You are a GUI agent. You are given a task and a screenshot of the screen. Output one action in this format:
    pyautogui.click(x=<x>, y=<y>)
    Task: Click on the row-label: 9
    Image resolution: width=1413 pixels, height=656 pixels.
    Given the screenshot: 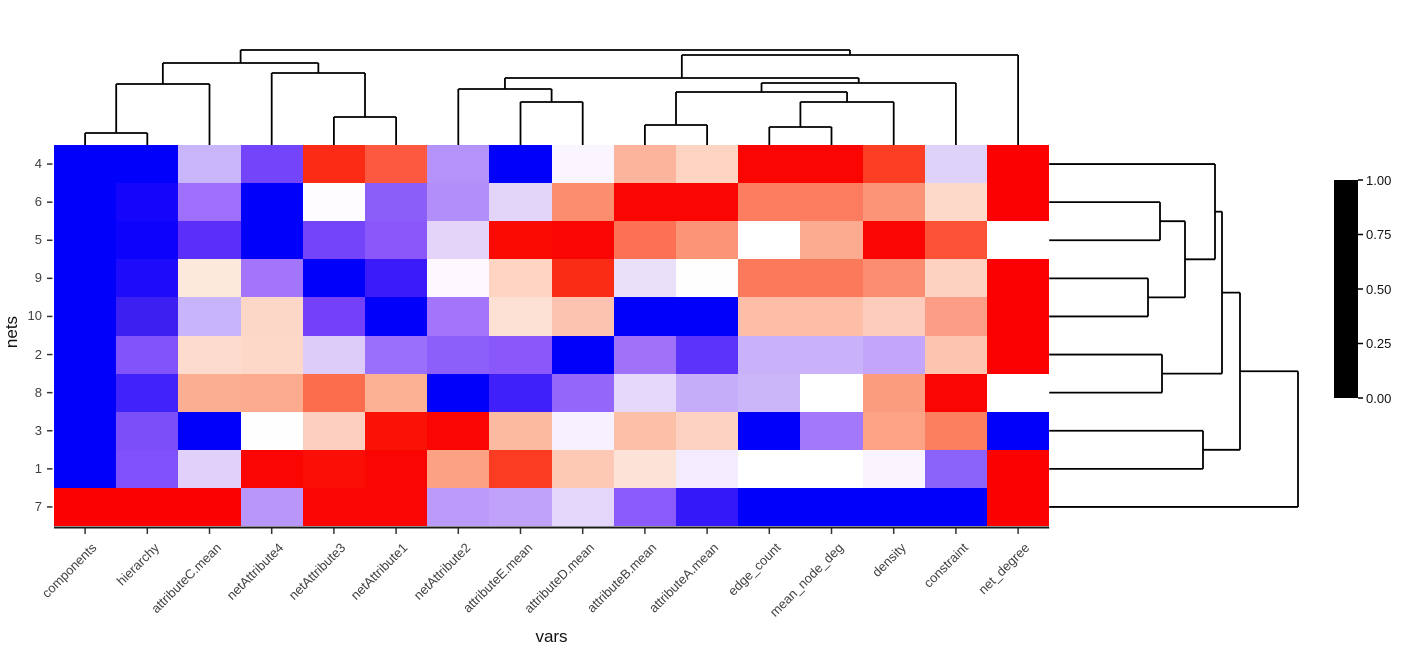 What is the action you would take?
    pyautogui.click(x=38, y=278)
    